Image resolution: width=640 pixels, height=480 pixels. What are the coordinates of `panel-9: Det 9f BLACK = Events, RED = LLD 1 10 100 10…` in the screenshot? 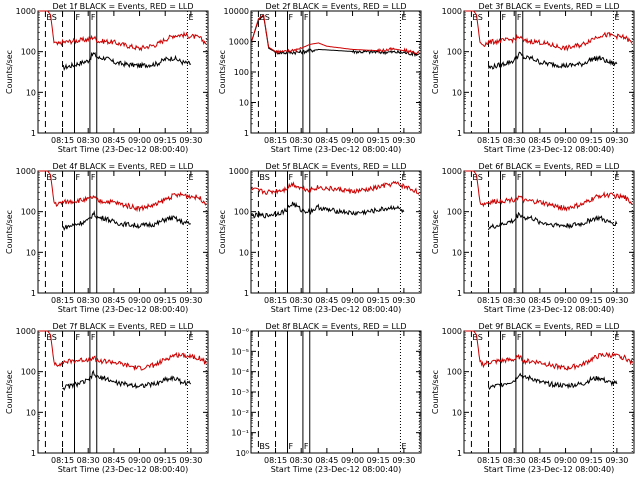 It's located at (533, 398).